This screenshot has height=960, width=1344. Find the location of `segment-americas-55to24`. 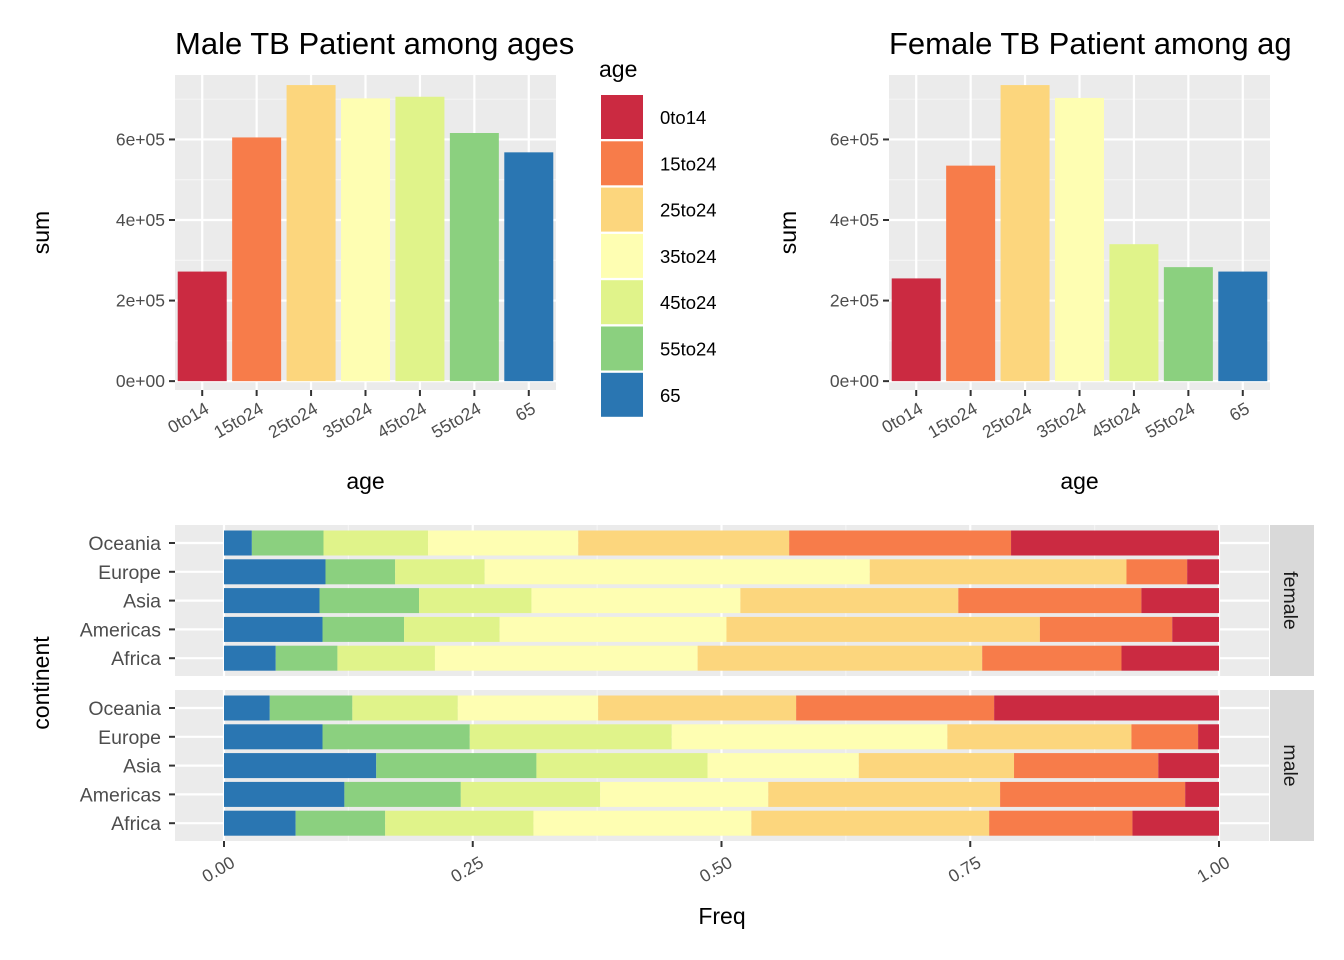

segment-americas-55to24 is located at coordinates (363, 629).